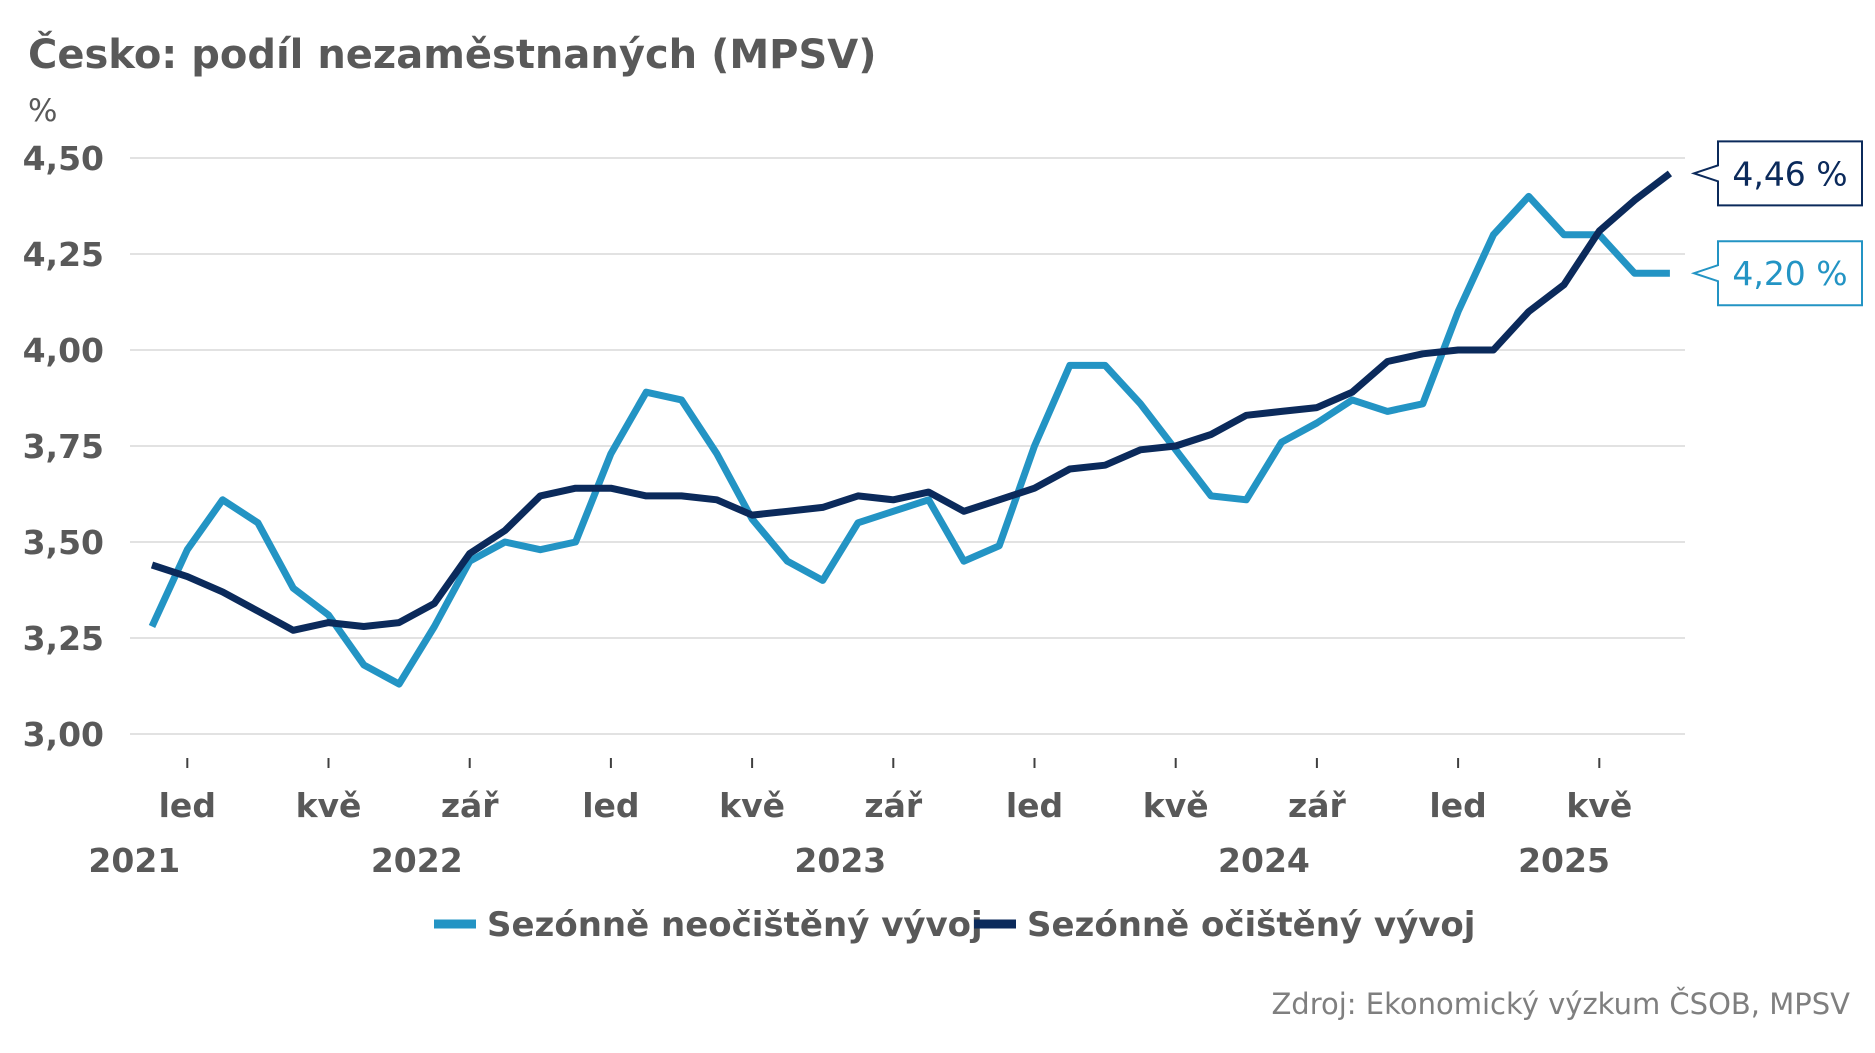  What do you see at coordinates (452, 54) in the screenshot?
I see `chart-title: Česko: podíl nezaměstnaných (MPSV)` at bounding box center [452, 54].